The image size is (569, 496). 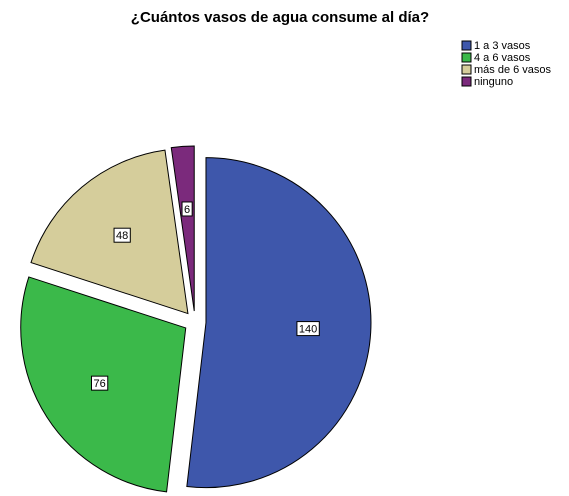 What do you see at coordinates (280, 17) in the screenshot?
I see `chart-title: ¿Cuántos vasos de agua consume al día?` at bounding box center [280, 17].